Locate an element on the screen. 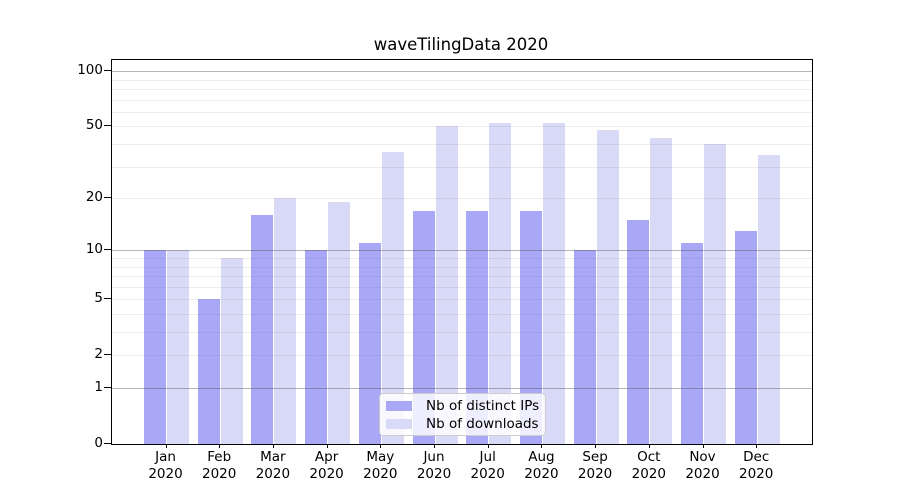 Image resolution: width=900 pixels, height=500 pixels. bar-distinct-ips-apr is located at coordinates (316, 347).